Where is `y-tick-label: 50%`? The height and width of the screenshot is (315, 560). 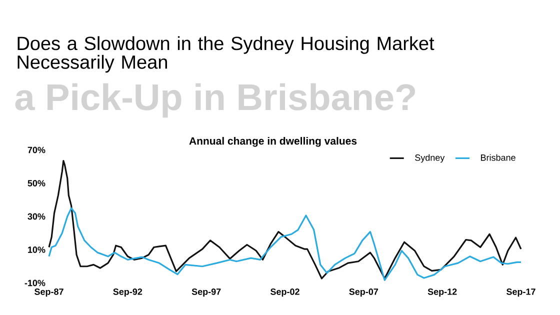 y-tick-label: 50% is located at coordinates (37, 183).